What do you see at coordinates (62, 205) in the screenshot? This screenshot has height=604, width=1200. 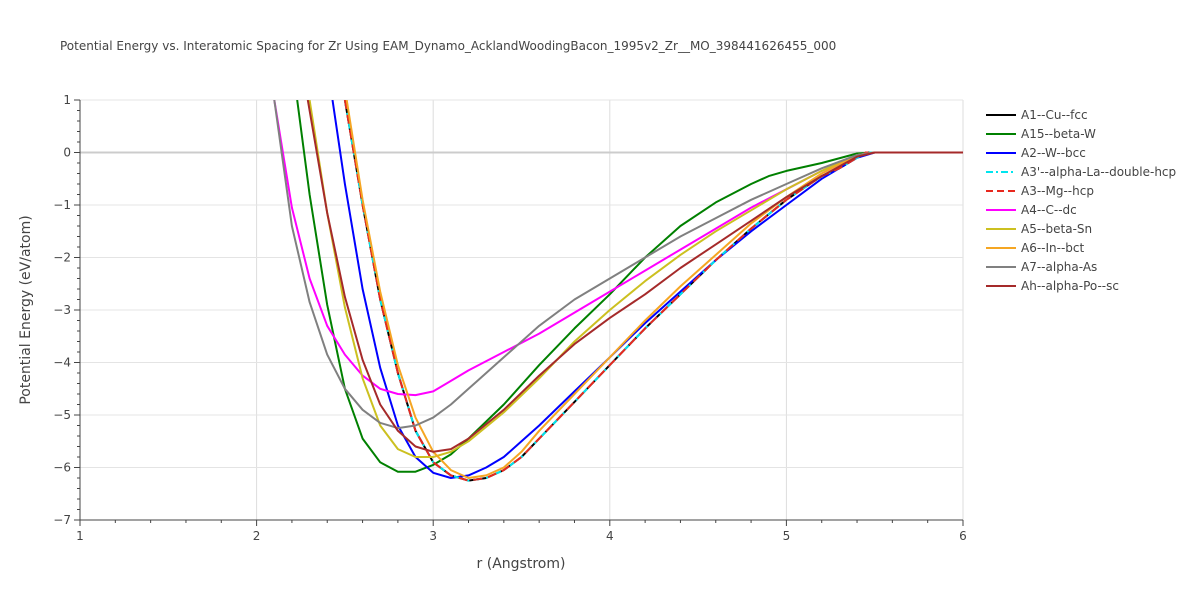 I see `y-tick-label: −1` at bounding box center [62, 205].